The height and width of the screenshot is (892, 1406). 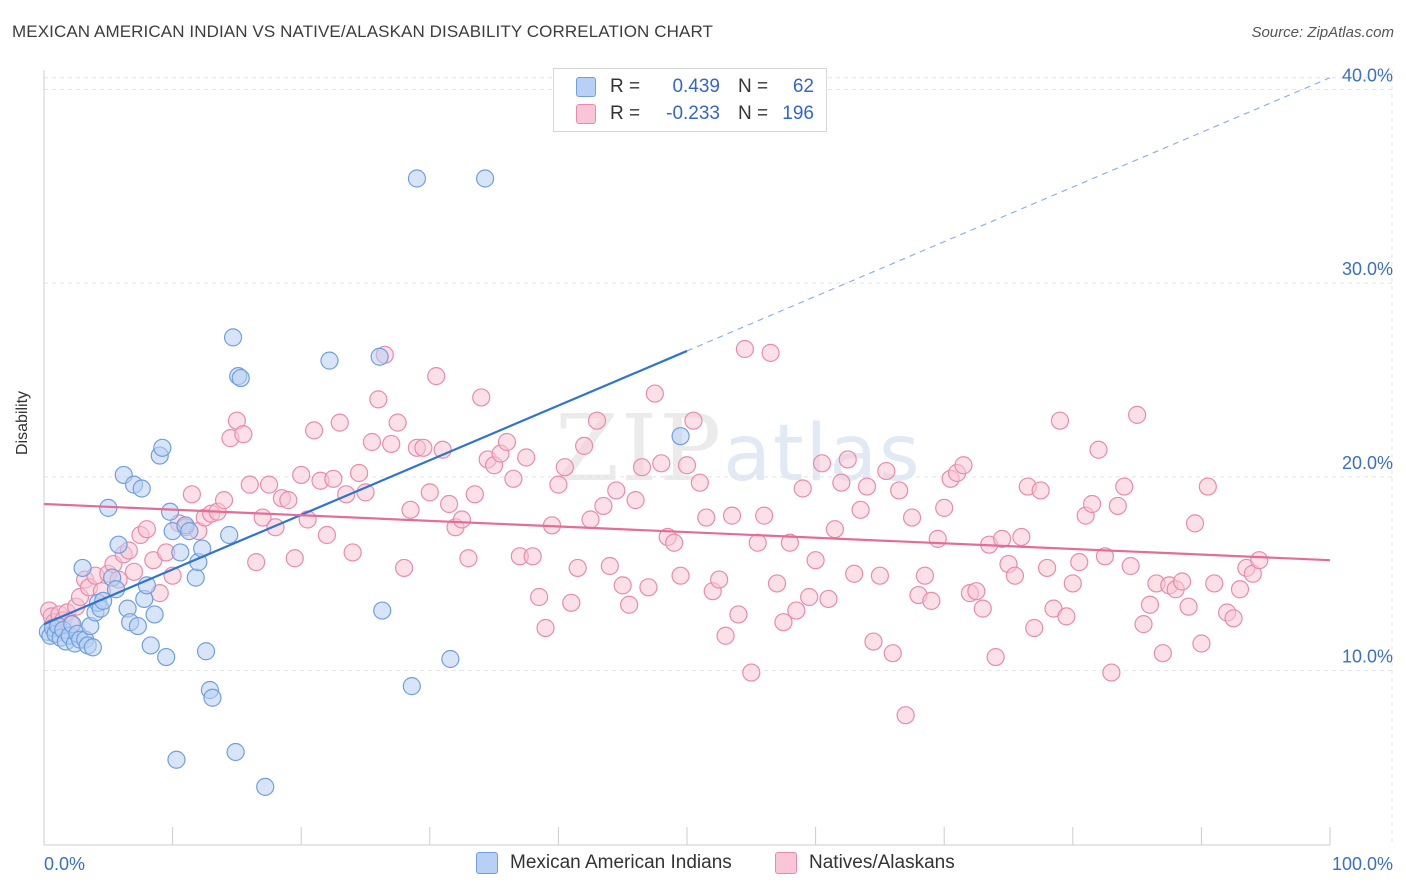 I want to click on r-value-pink: -0.233, so click(x=693, y=113).